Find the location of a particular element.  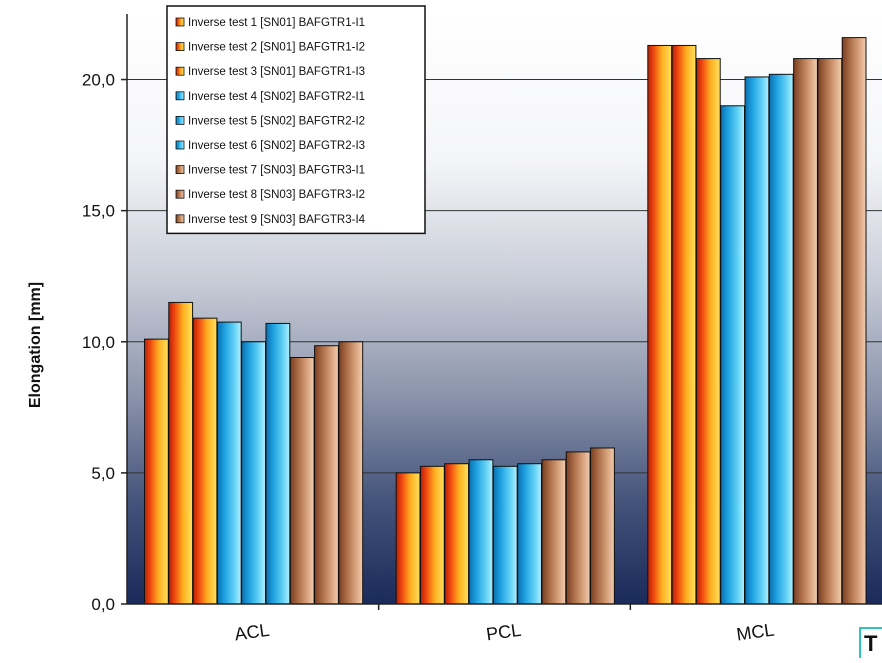

legend-item-label: Inverse test 7 [SN03] BAFGTR3-I1 is located at coordinates (276, 171).